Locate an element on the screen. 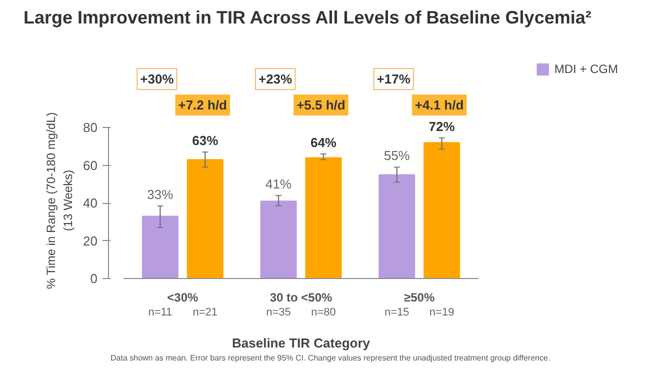 This screenshot has width=650, height=373. x-tick-label: 30 to <50% is located at coordinates (301, 297).